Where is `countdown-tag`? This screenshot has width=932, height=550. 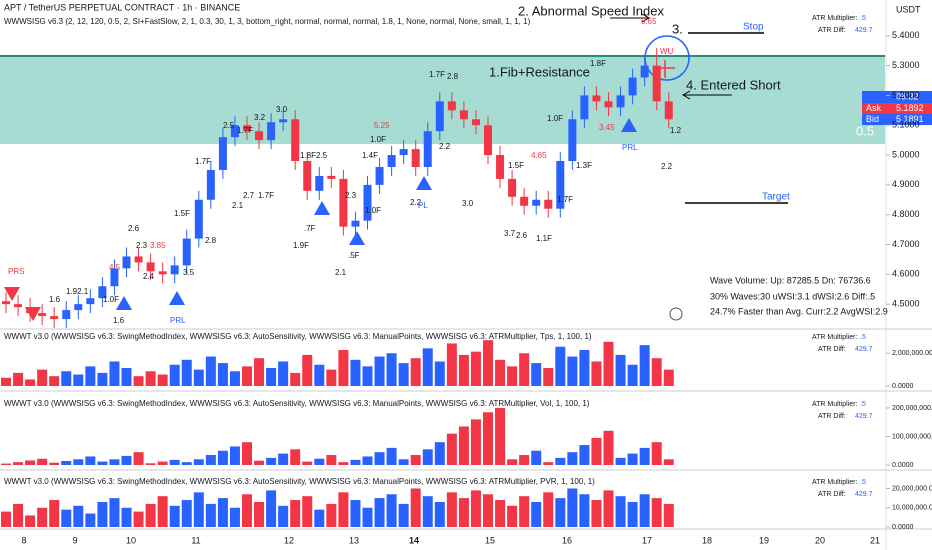 countdown-tag is located at coordinates (897, 97).